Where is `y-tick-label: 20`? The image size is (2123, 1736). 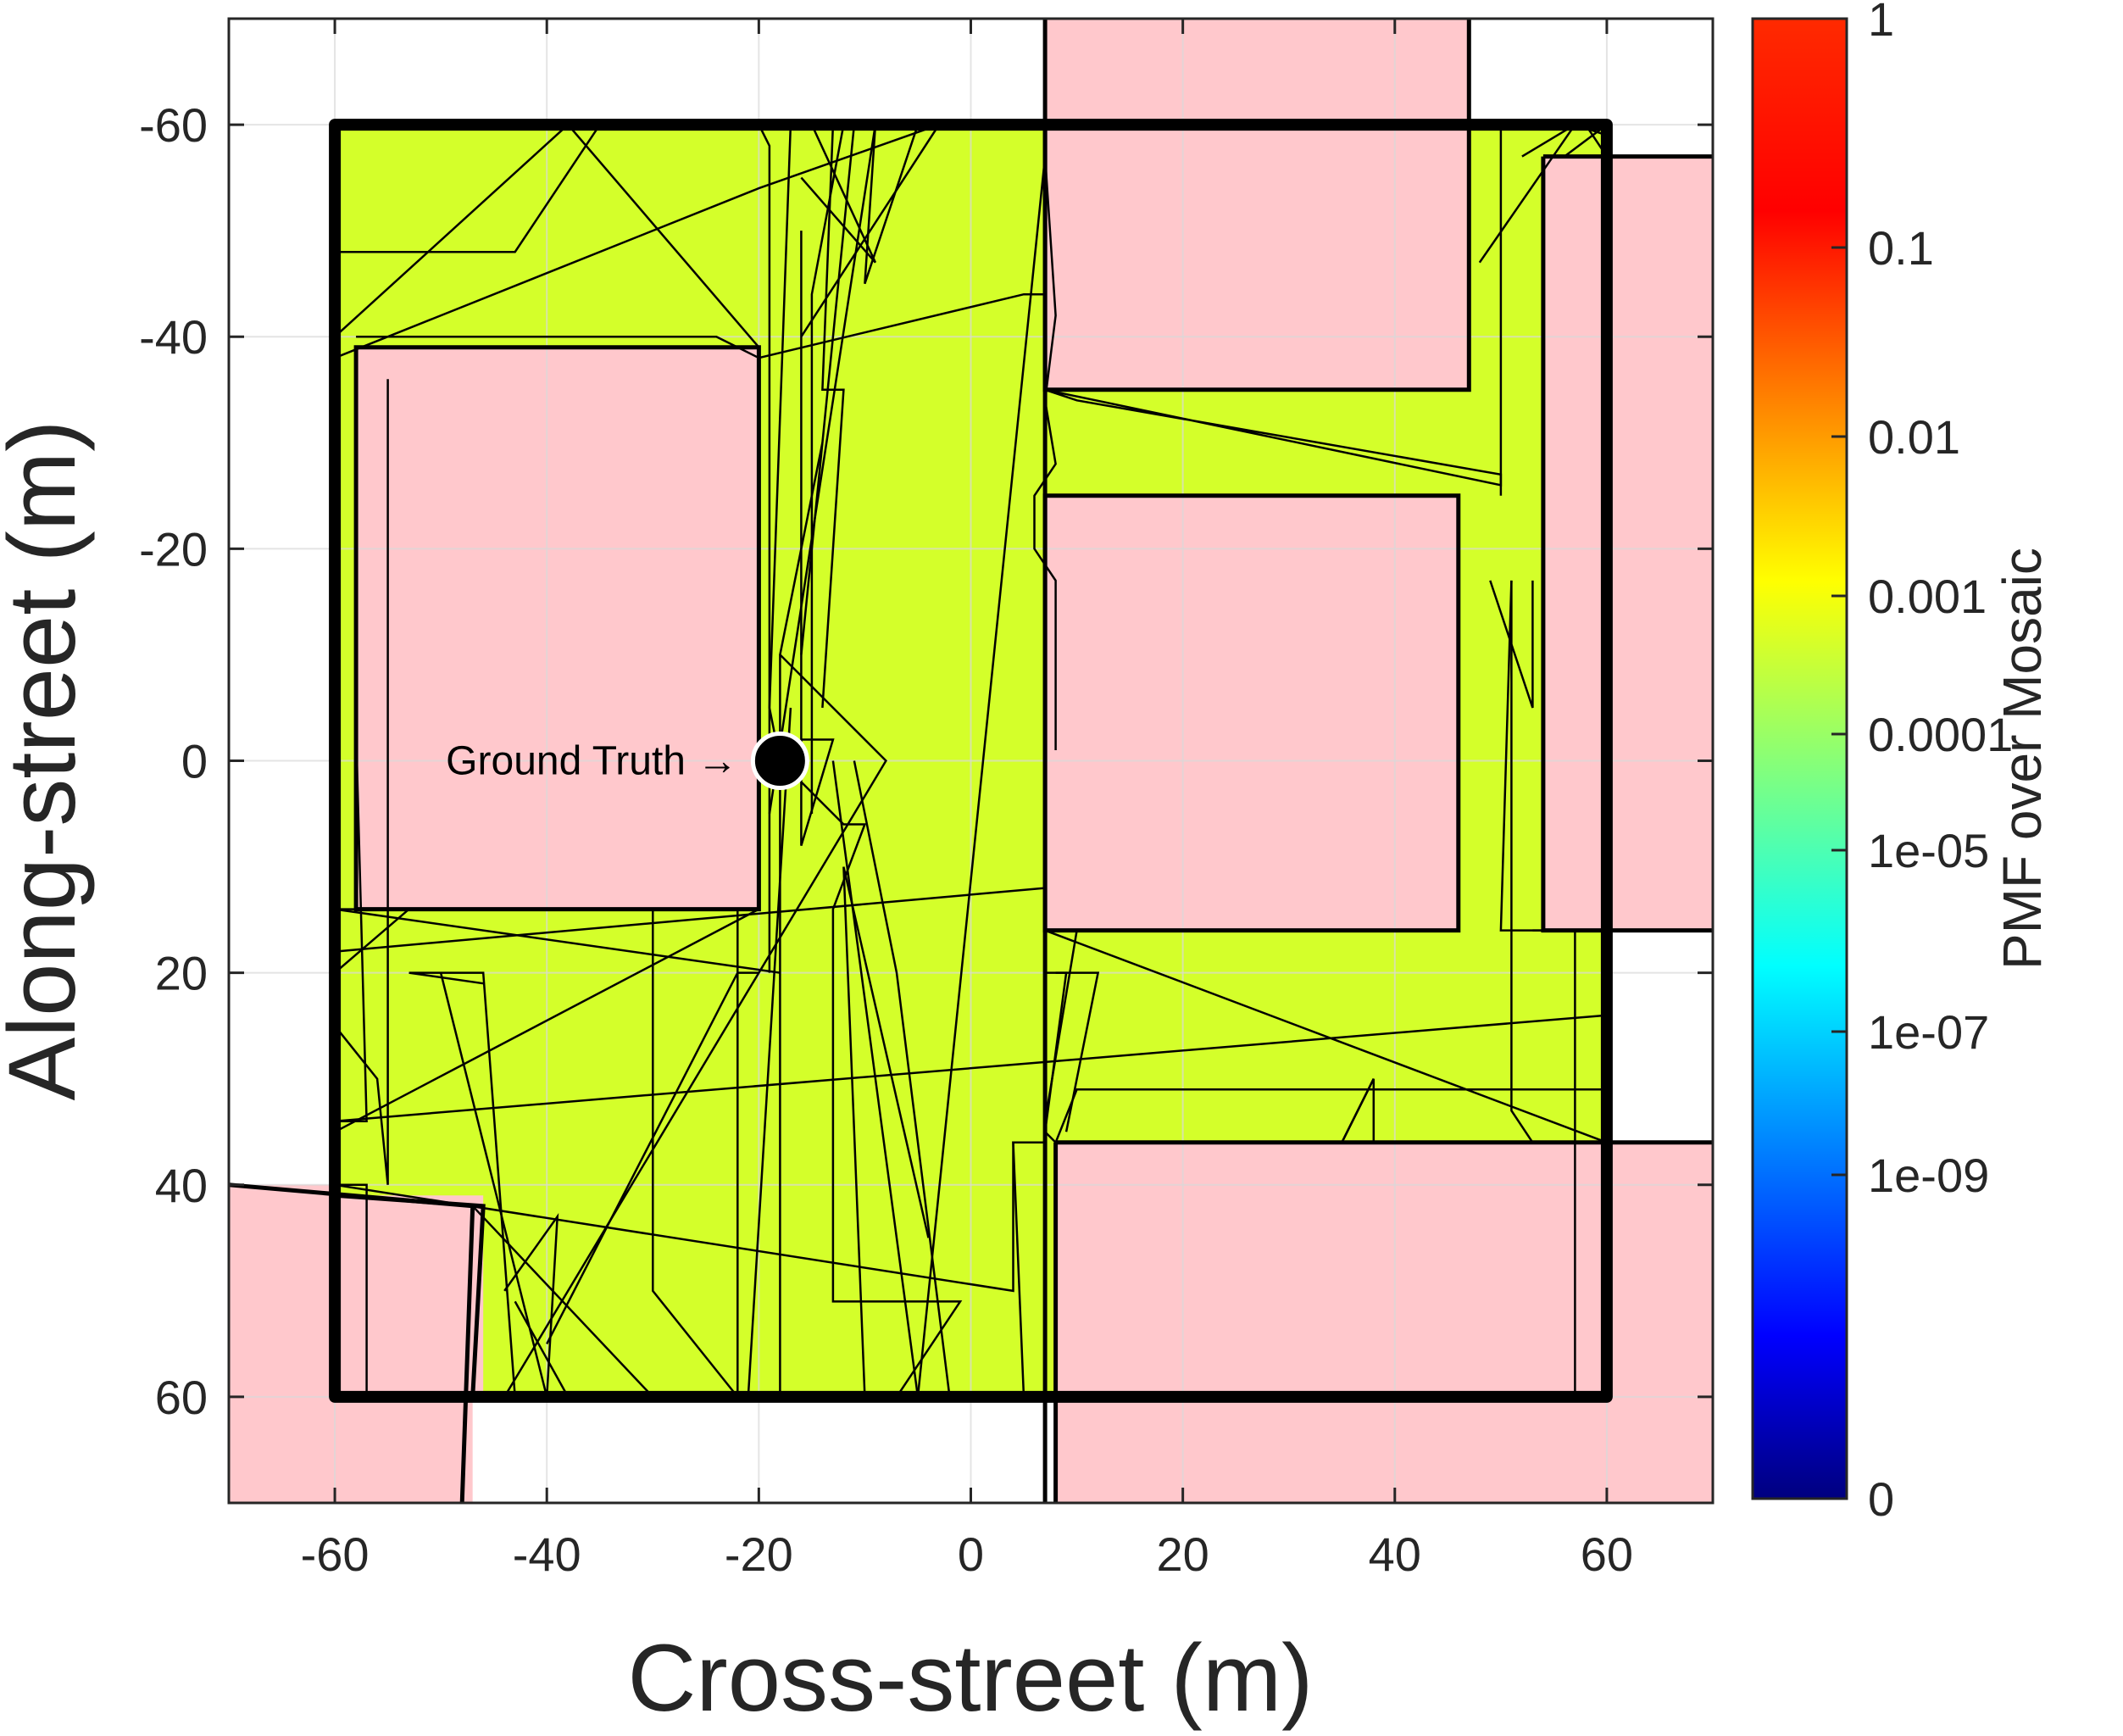 y-tick-label: 20 is located at coordinates (181, 974).